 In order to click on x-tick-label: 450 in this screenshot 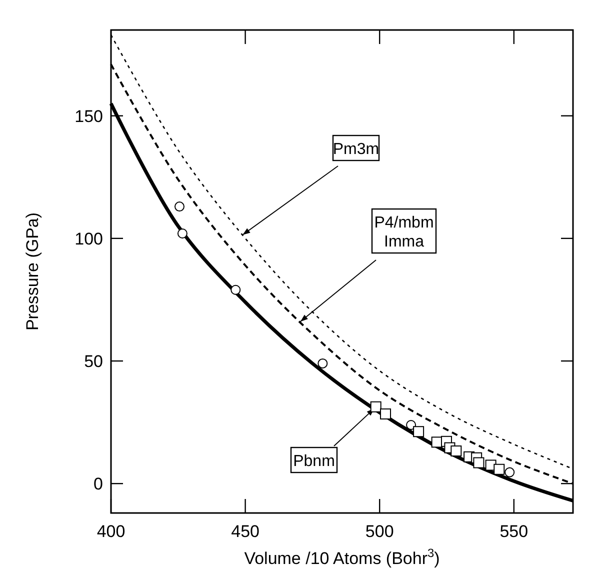, I will do `click(245, 531)`.